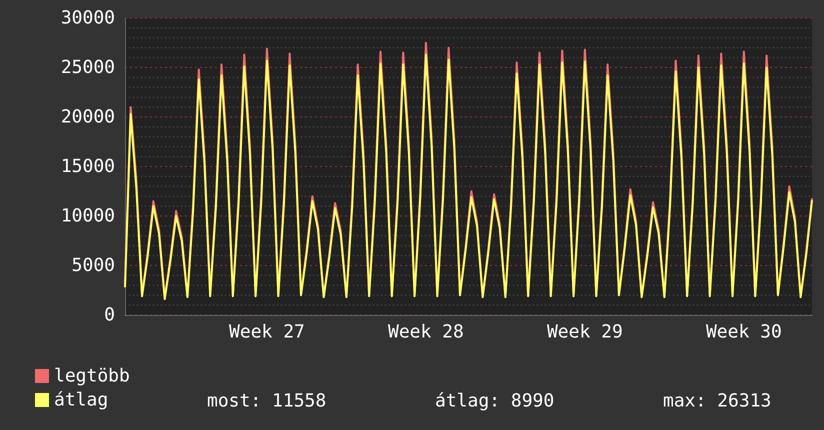 The width and height of the screenshot is (824, 430). Describe the element at coordinates (744, 332) in the screenshot. I see `x-tick-label: Week 30` at that location.